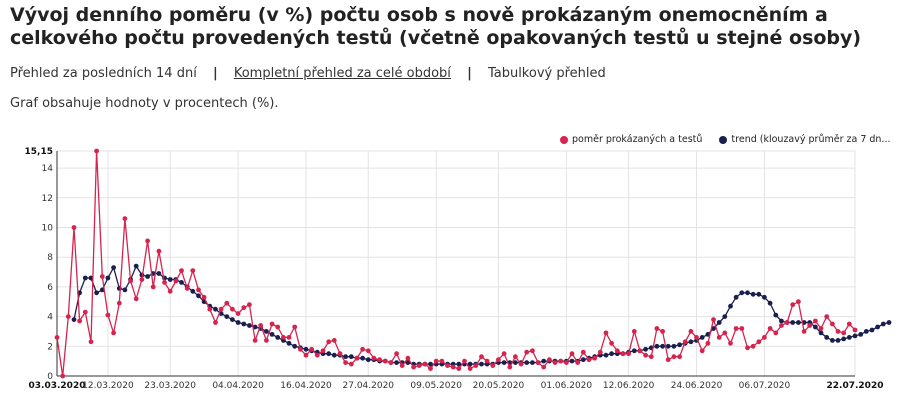  Describe the element at coordinates (637, 139) in the screenshot. I see `legend-ratio-label: poměr prokázaných a testů` at that location.